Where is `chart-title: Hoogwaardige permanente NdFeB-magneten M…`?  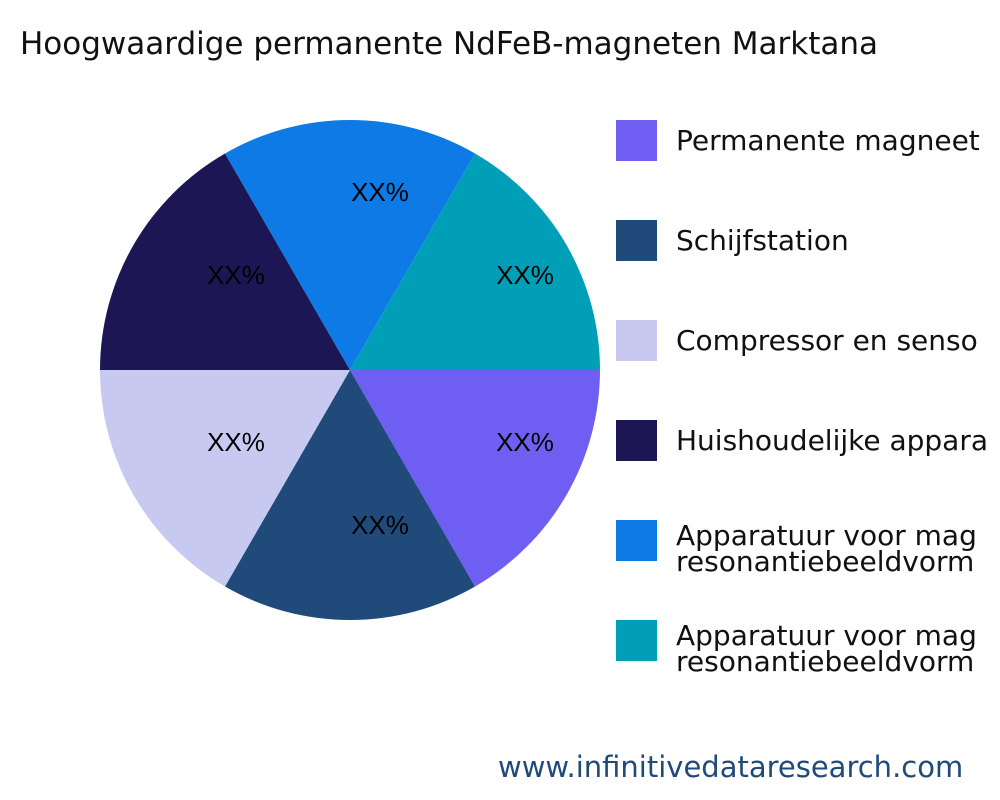 chart-title: Hoogwaardige permanente NdFeB-magneten M… is located at coordinates (449, 44).